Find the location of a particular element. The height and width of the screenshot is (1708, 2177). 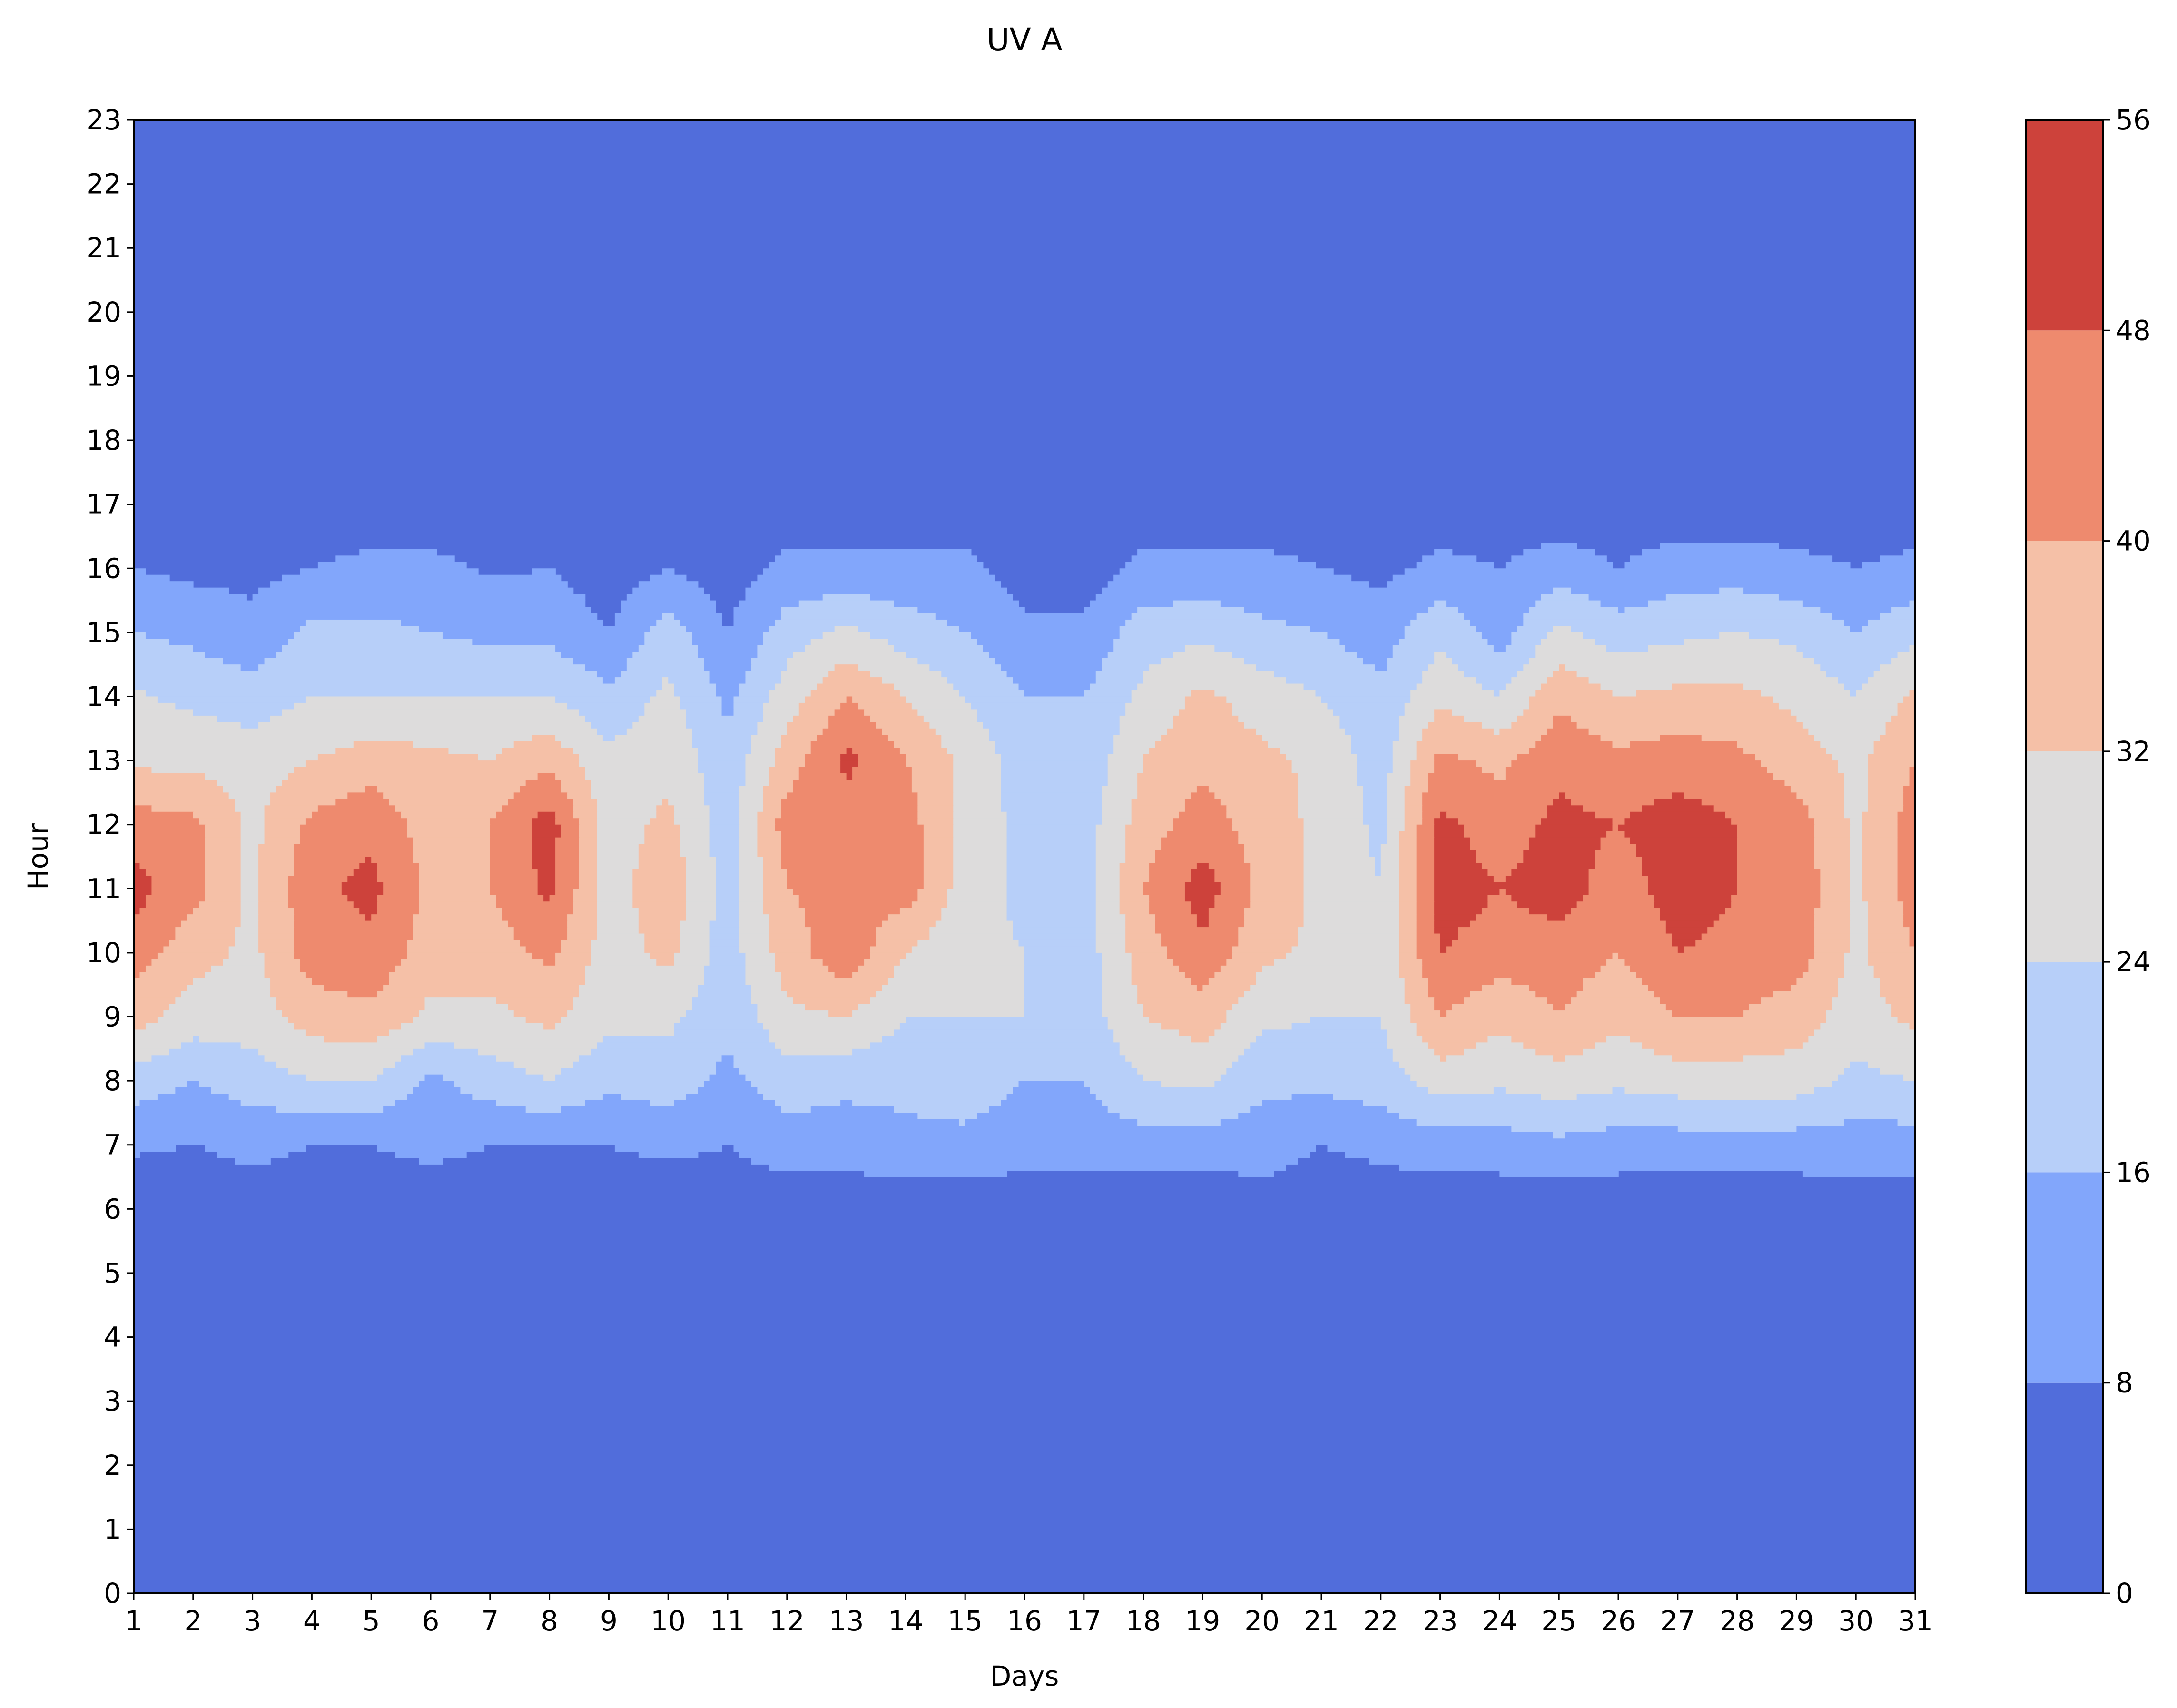

y-tick-label: 9 is located at coordinates (112, 1017).